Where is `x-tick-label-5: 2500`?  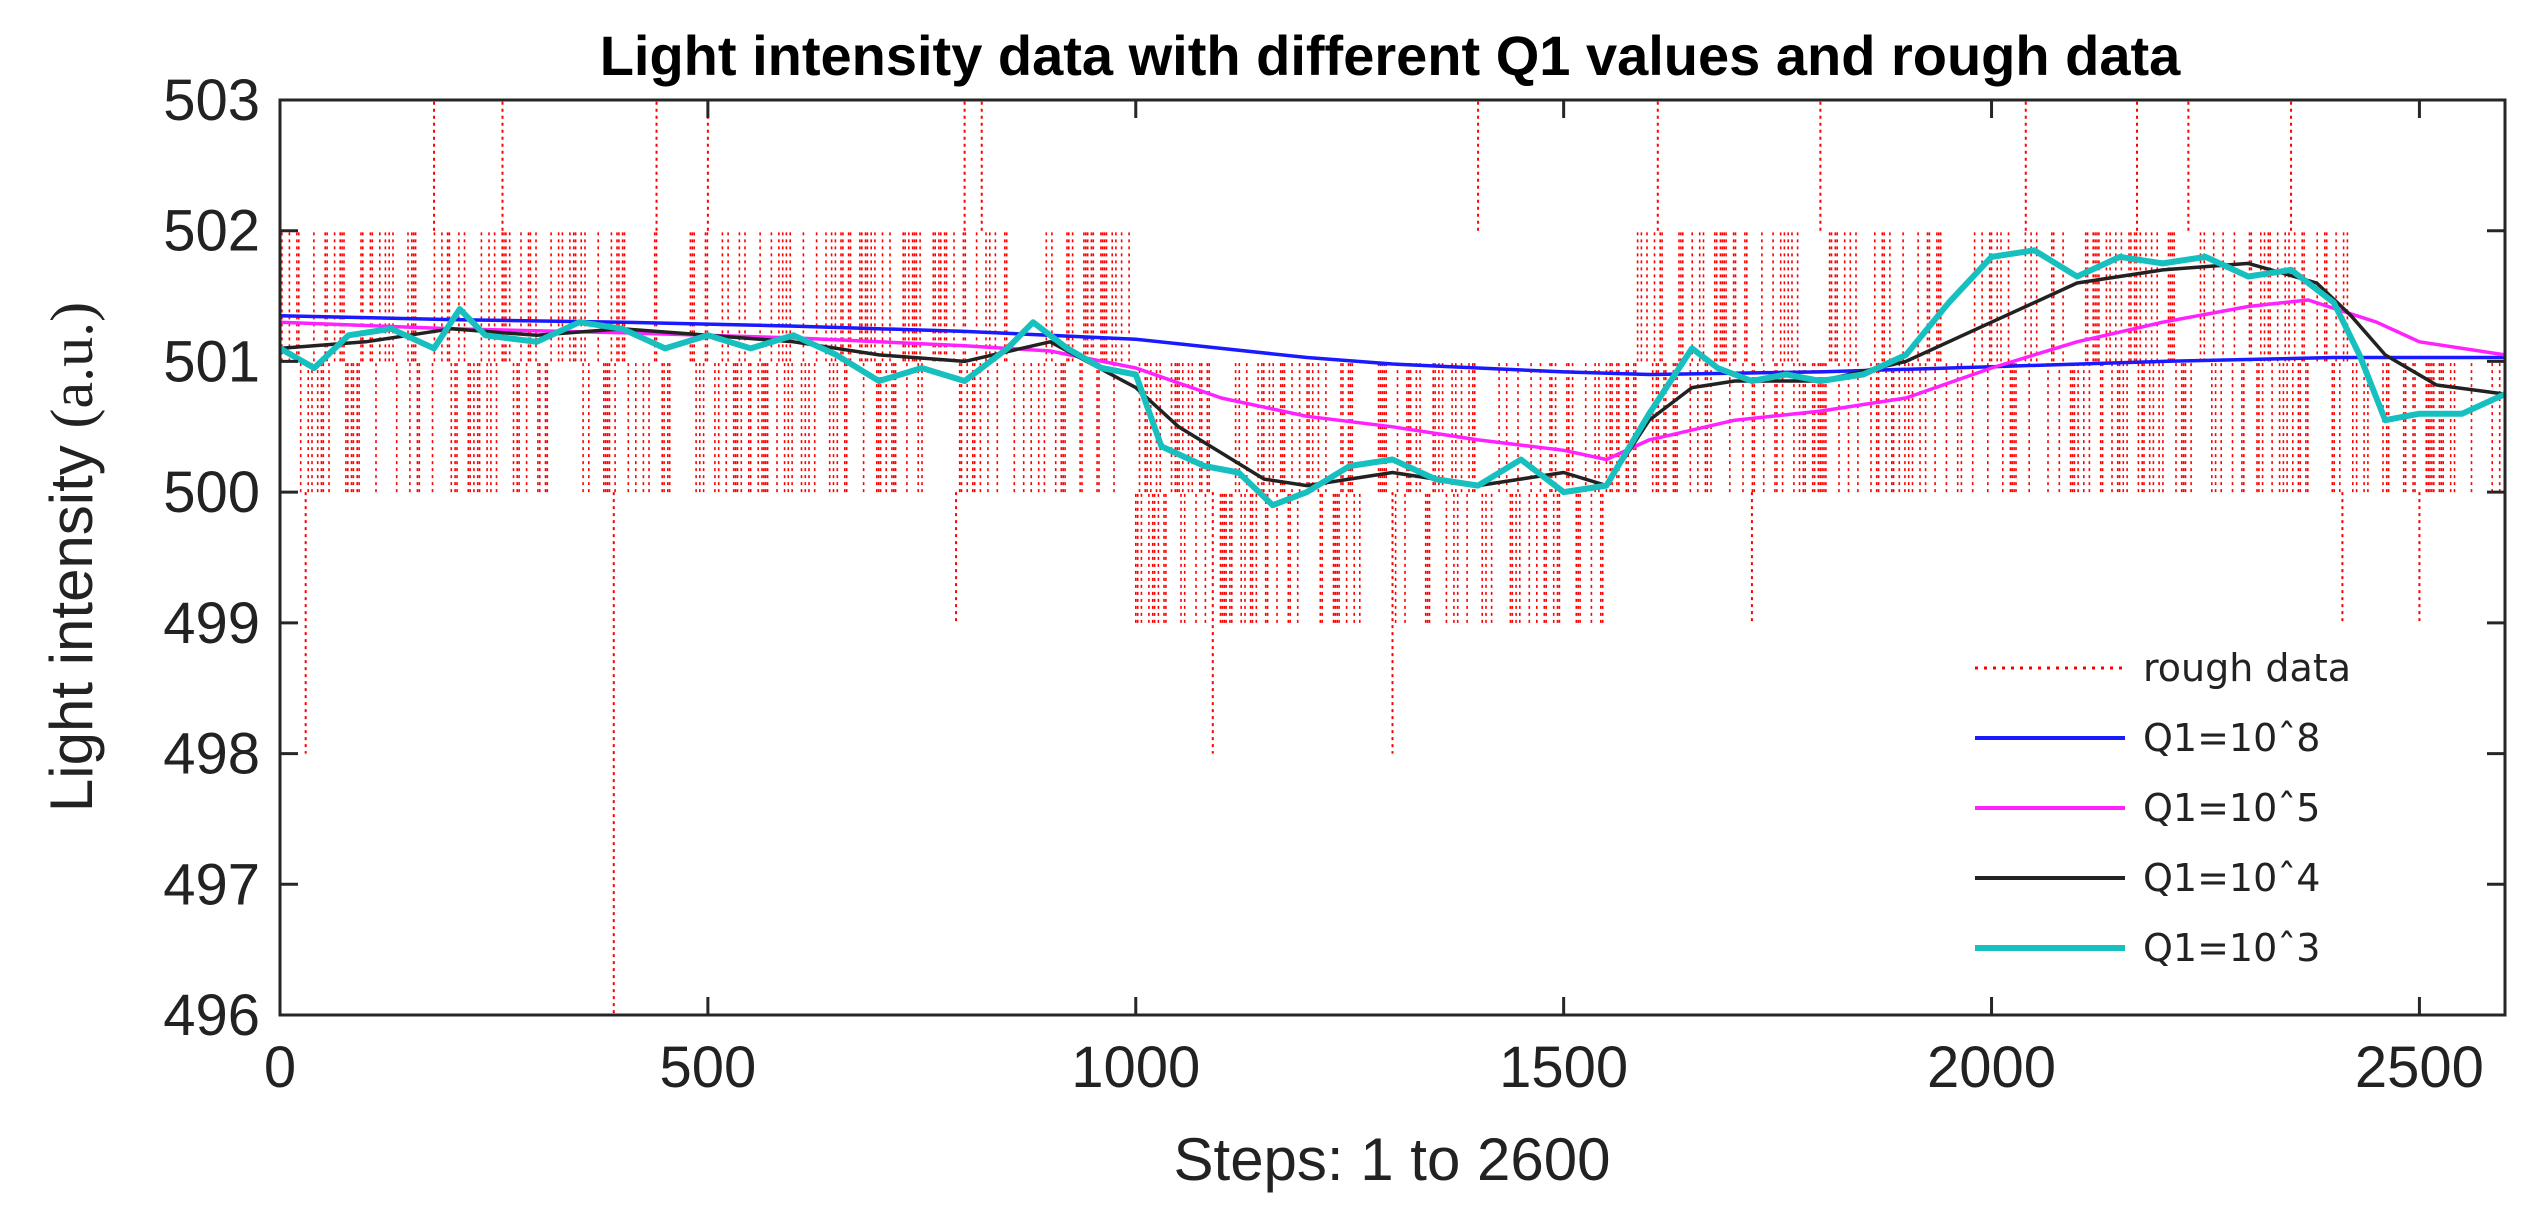 x-tick-label-5: 2500 is located at coordinates (2419, 1067).